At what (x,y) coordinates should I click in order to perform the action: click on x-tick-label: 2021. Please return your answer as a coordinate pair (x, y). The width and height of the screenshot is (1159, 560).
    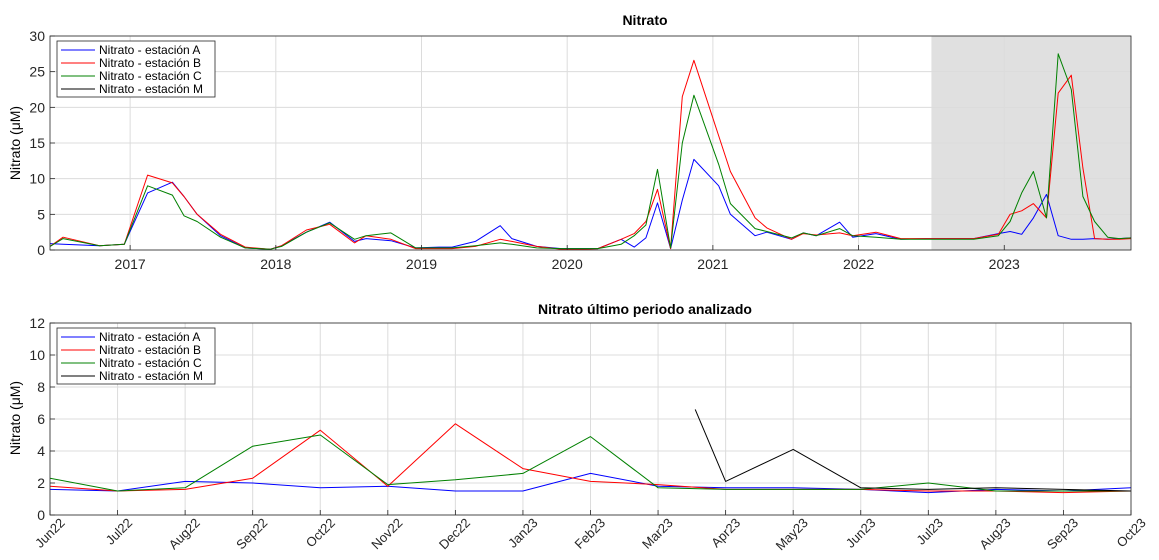
    Looking at the image, I should click on (712, 264).